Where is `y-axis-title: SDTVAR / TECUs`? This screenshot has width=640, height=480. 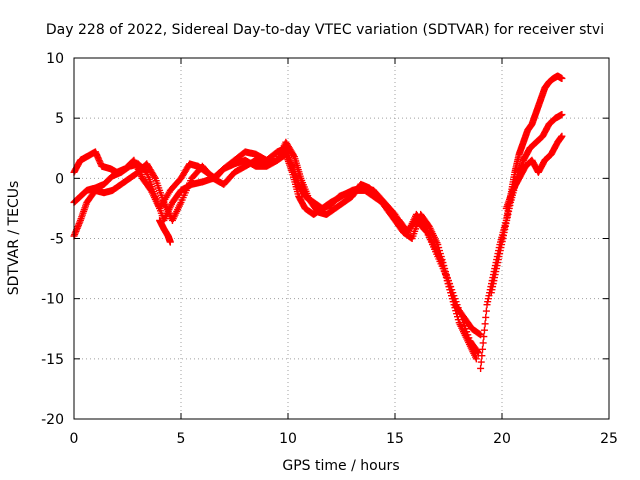
y-axis-title: SDTVAR / TECUs is located at coordinates (14, 238).